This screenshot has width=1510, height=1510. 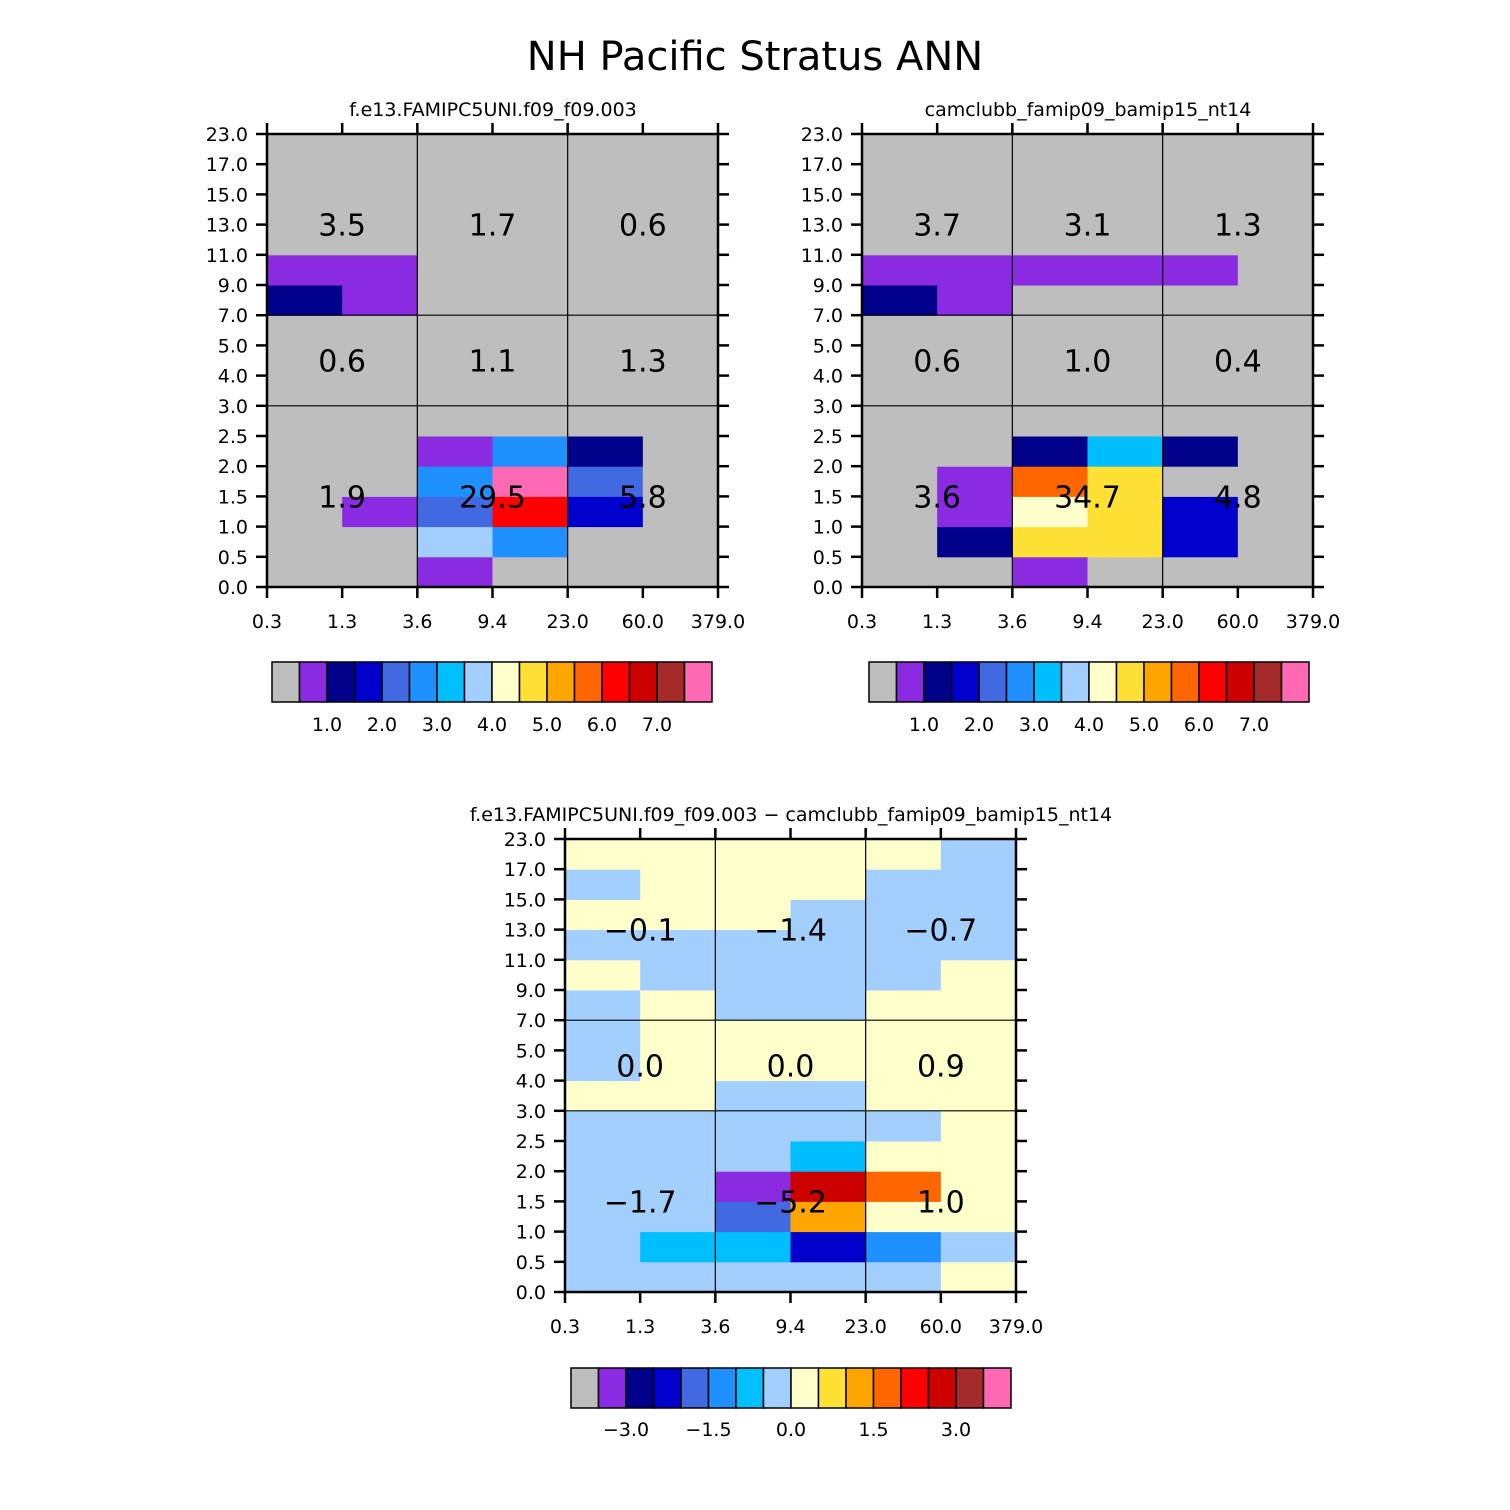 What do you see at coordinates (1313, 622) in the screenshot?
I see `x-tick-label: 379.0` at bounding box center [1313, 622].